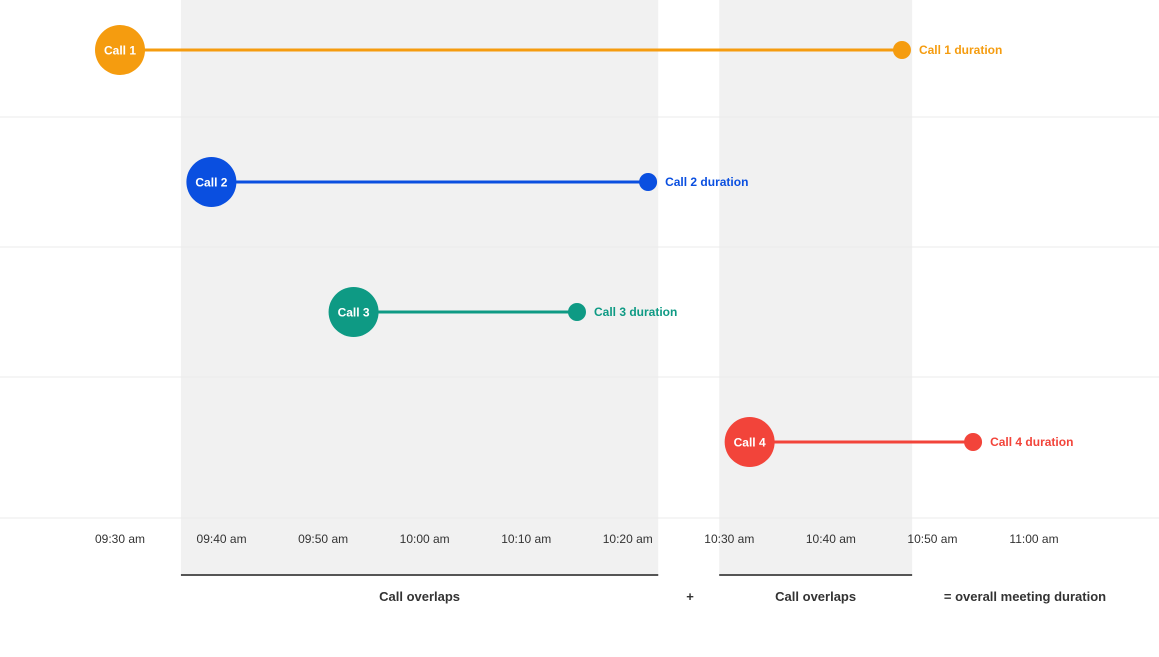 Image resolution: width=1159 pixels, height=657 pixels. I want to click on call-4-name-label: Call 4, so click(750, 443).